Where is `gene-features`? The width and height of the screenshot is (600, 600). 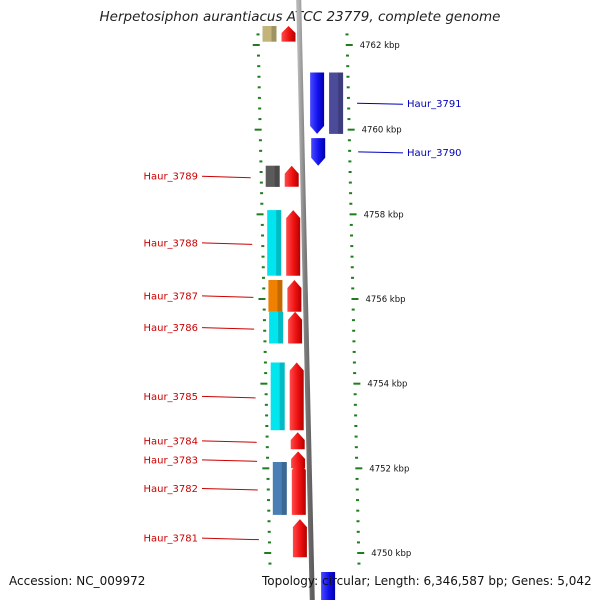 gene-features is located at coordinates (303, 313).